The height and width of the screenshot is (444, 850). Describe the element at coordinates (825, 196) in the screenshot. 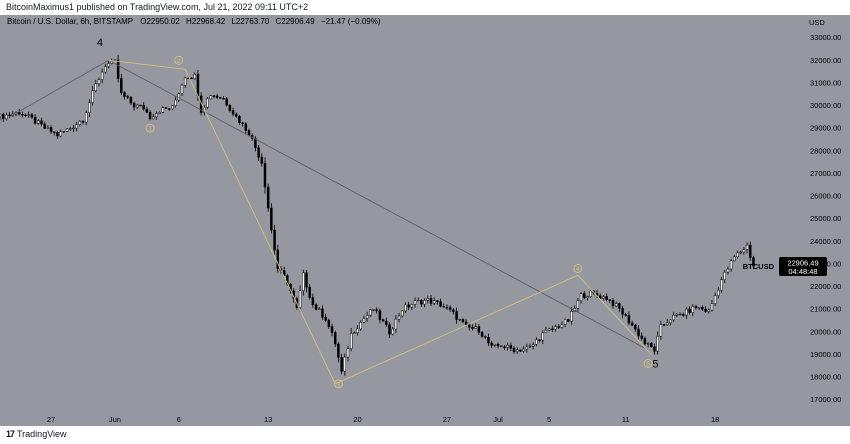

I see `y-tick-label: 26000.00` at that location.